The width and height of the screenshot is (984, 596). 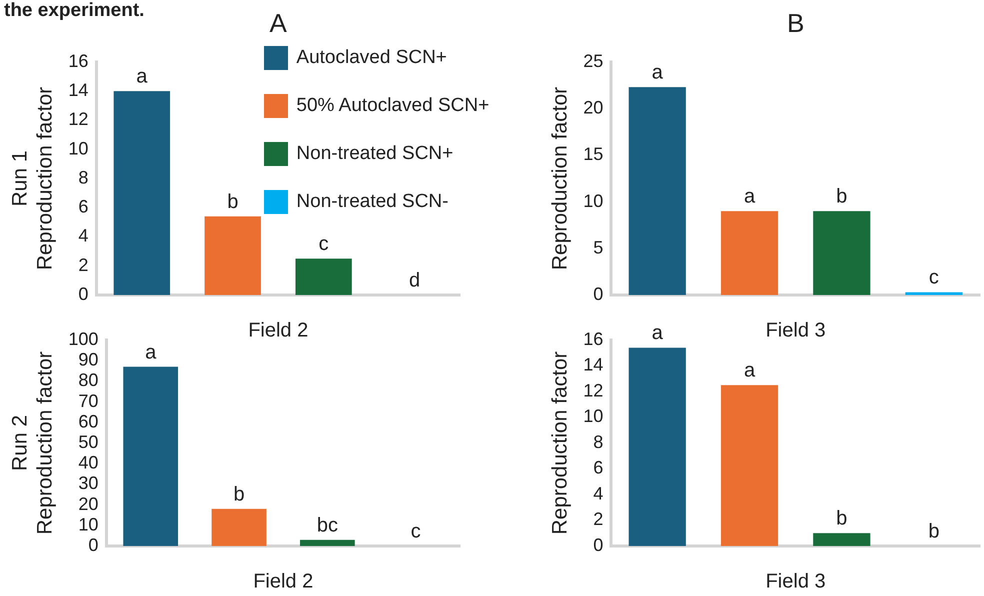 What do you see at coordinates (371, 58) in the screenshot?
I see `legend-label: Autoclaved SCN+` at bounding box center [371, 58].